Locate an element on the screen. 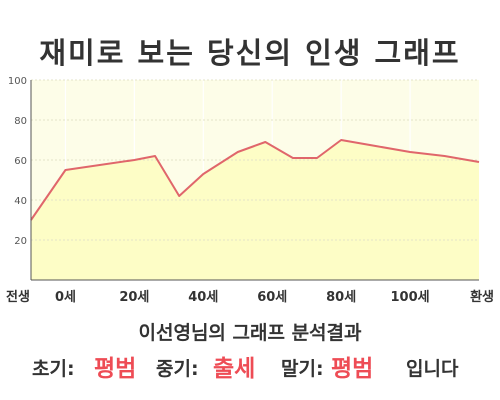 The width and height of the screenshot is (500, 400). analysis-result: 초기: 평범 중기: 출세 말기: 평범 입니다 is located at coordinates (250, 364).